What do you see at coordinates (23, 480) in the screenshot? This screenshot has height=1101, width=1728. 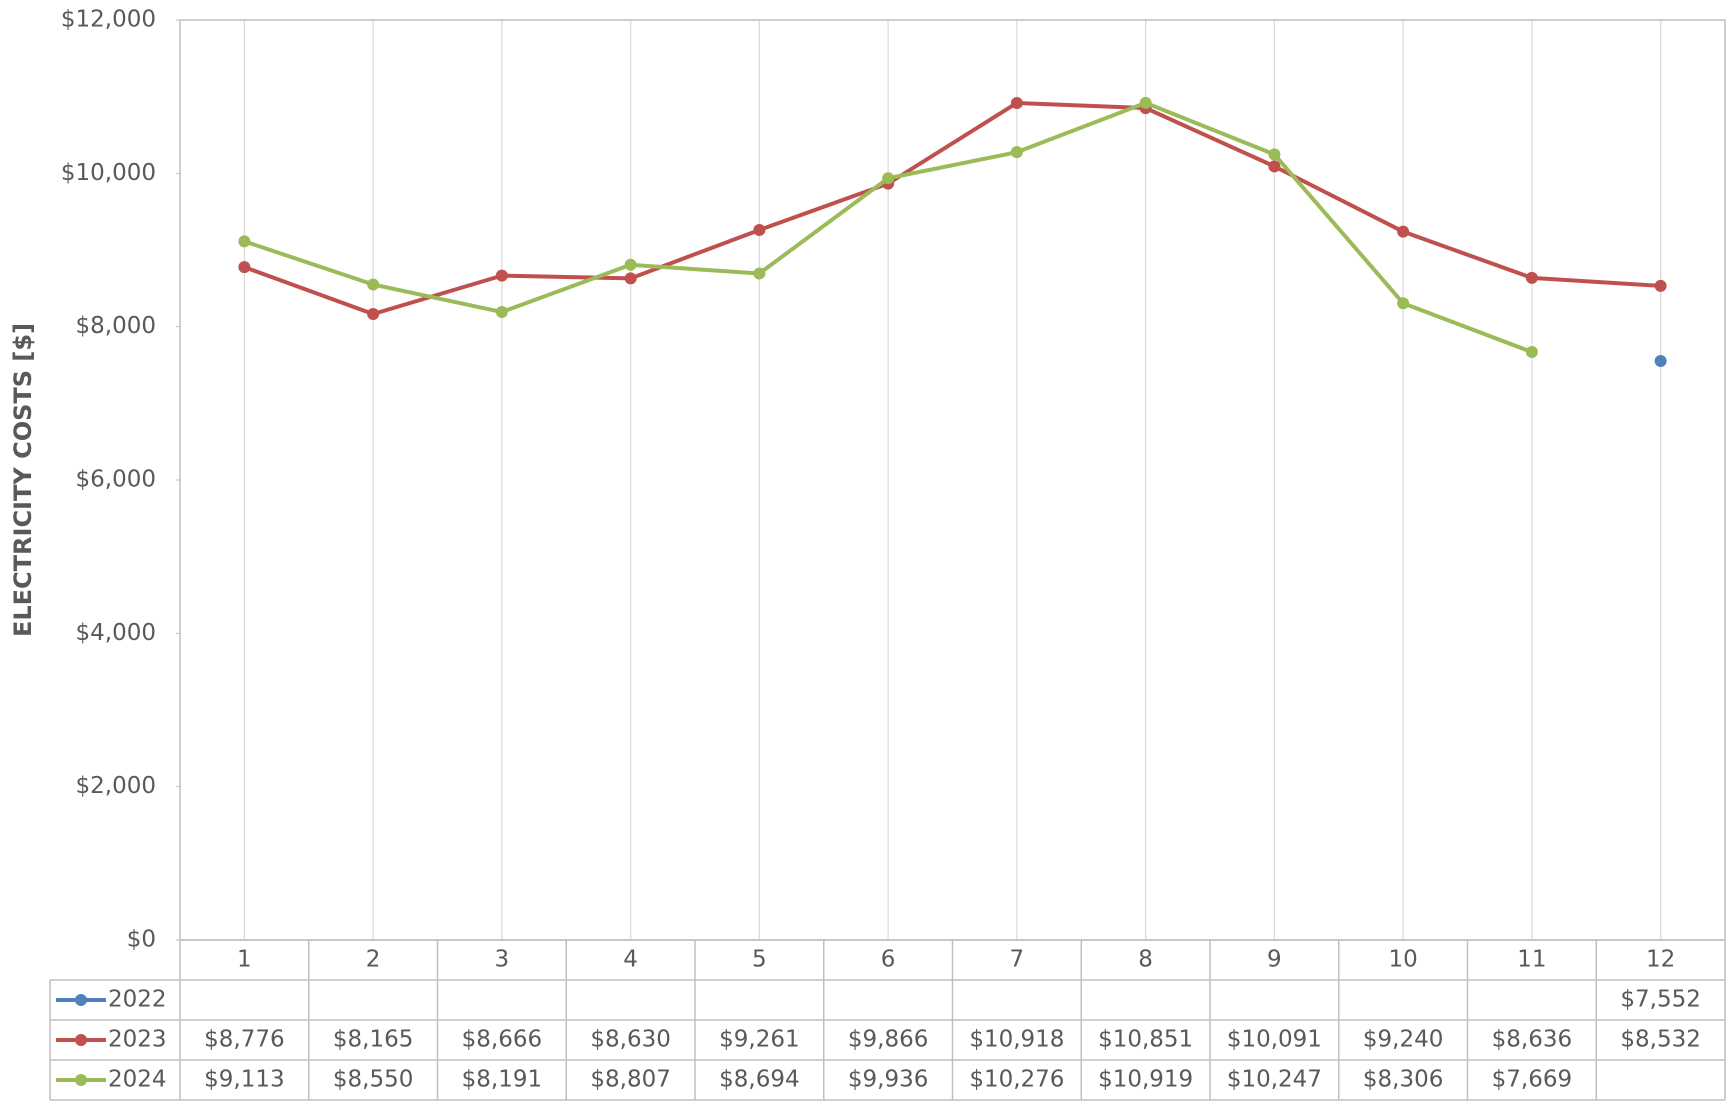 I see `y-axis-title: ELECTRICITY COSTS [$]` at bounding box center [23, 480].